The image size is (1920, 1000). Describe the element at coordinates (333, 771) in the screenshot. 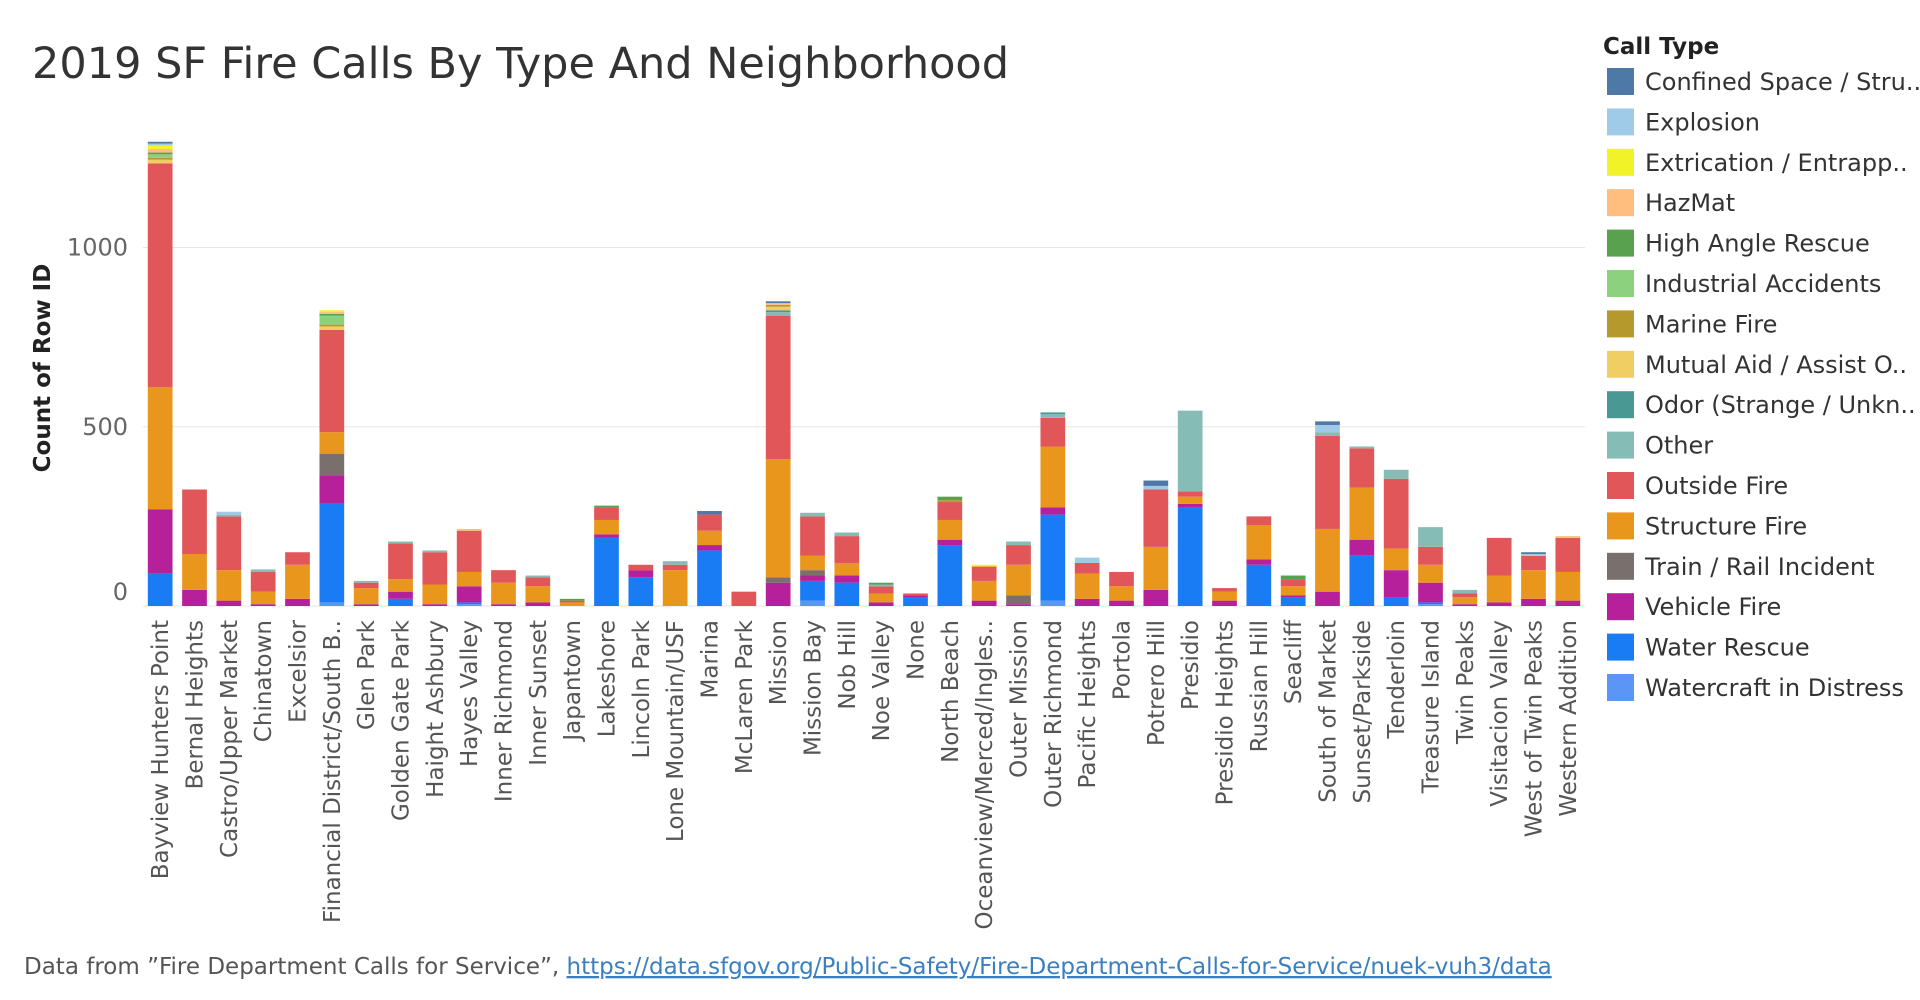

I see `x-category-label: Financial District/South B..` at that location.